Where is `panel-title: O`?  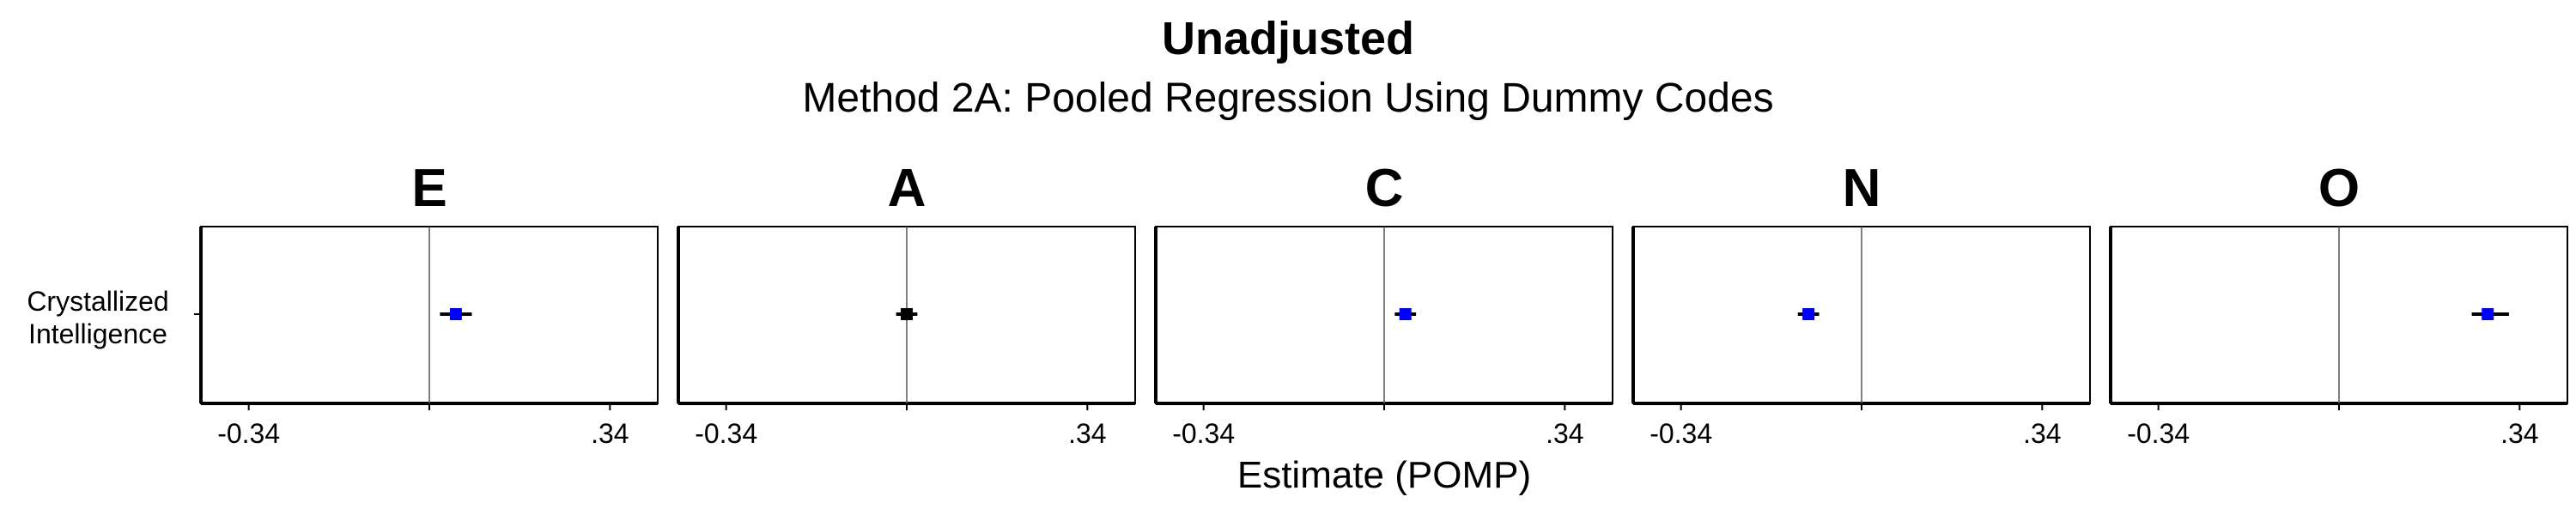 panel-title: O is located at coordinates (2339, 188).